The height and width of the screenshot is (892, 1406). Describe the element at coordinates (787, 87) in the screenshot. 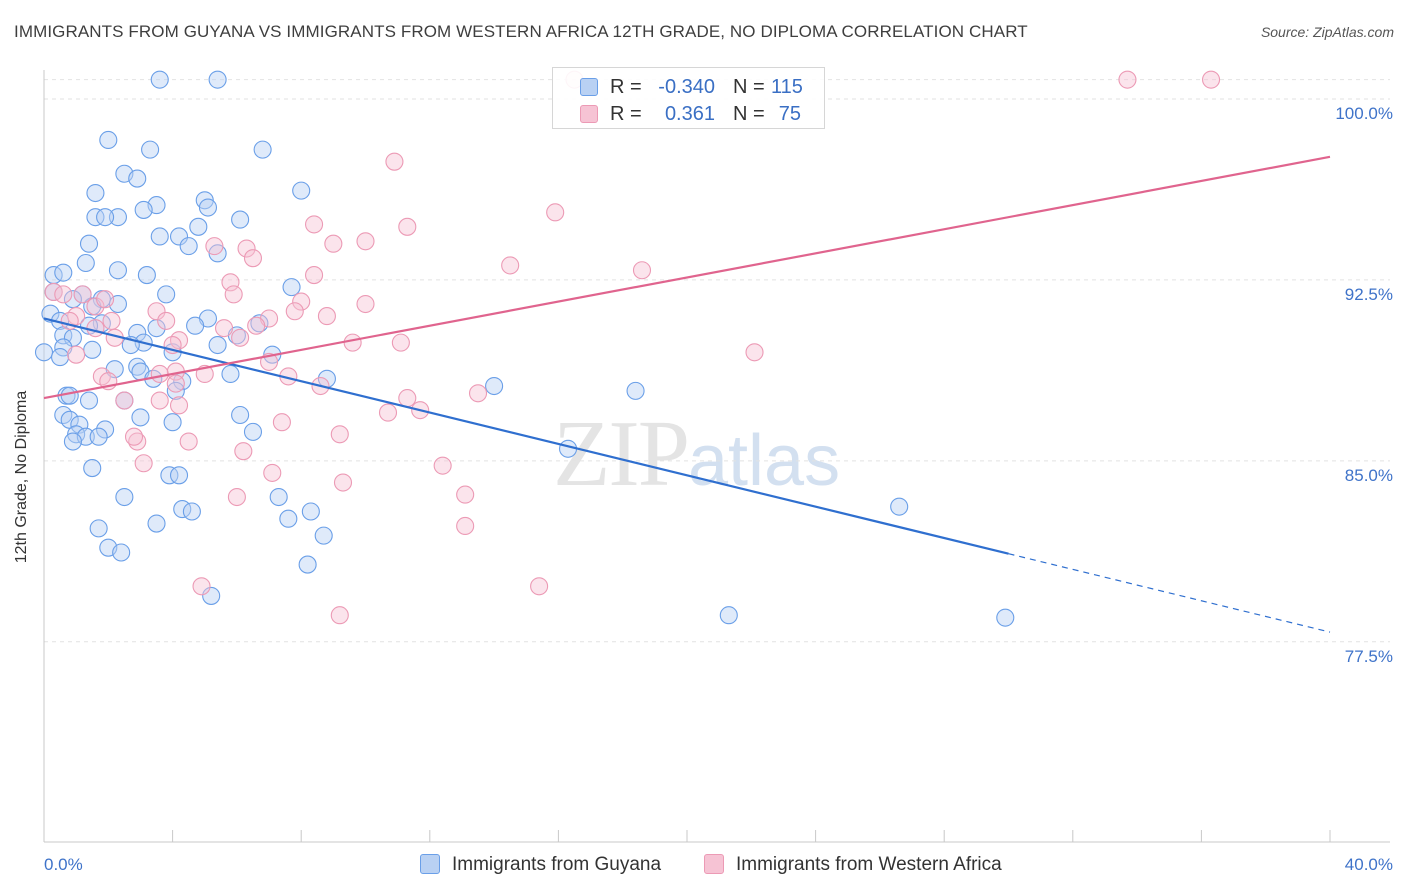

I see `legend-n-value: 115` at that location.